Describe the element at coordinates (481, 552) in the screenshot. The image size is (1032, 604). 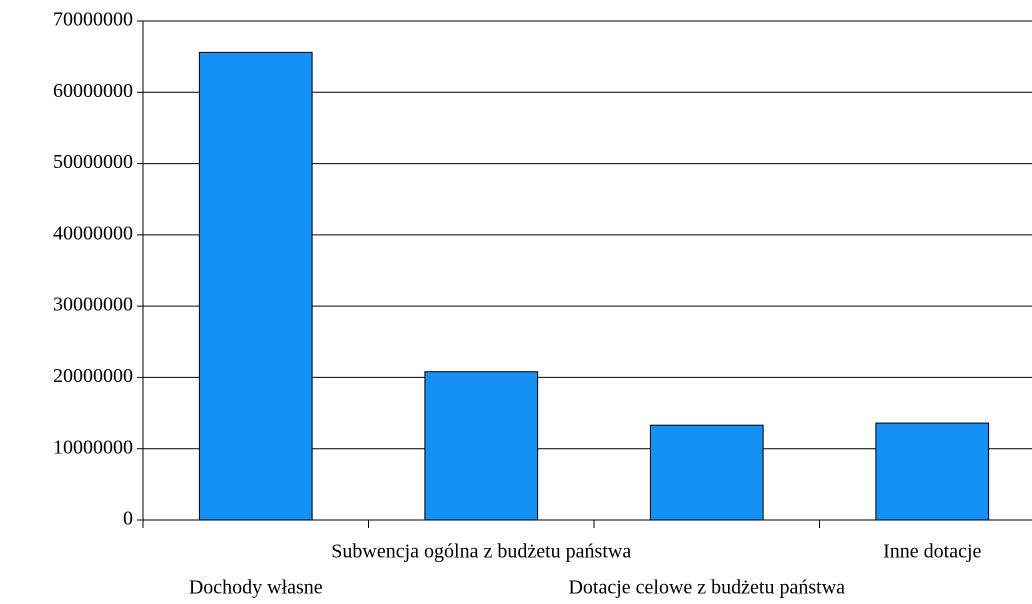
I see `x-tick-label: Subwencja ogólna z budżetu państwa` at that location.